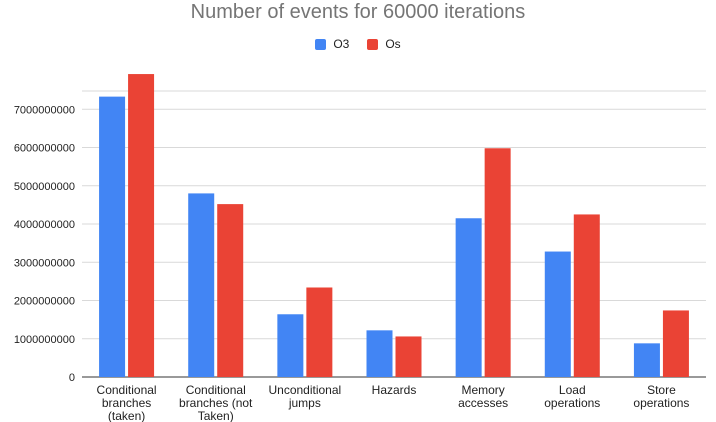 Image resolution: width=716 pixels, height=422 pixels. Describe the element at coordinates (216, 415) in the screenshot. I see `x-category-label: Taken)` at that location.